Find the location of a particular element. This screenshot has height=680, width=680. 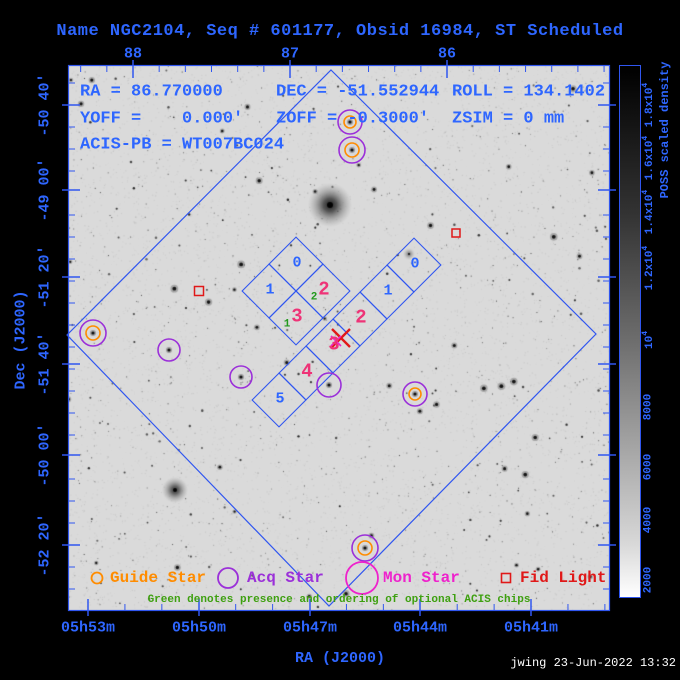

colorbar-tick-label: 104 is located at coordinates (648, 340).